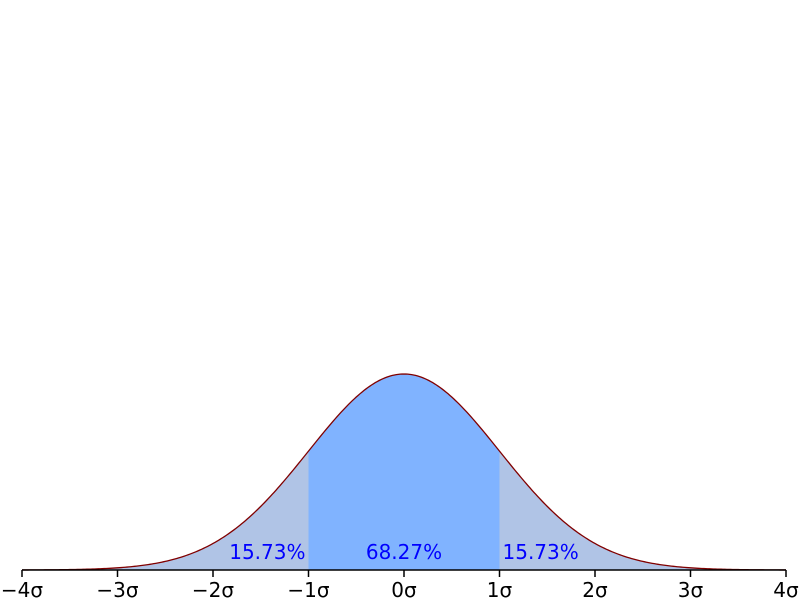 This screenshot has height=598, width=800. What do you see at coordinates (541, 552) in the screenshot?
I see `region-label-2: 15.73%` at bounding box center [541, 552].